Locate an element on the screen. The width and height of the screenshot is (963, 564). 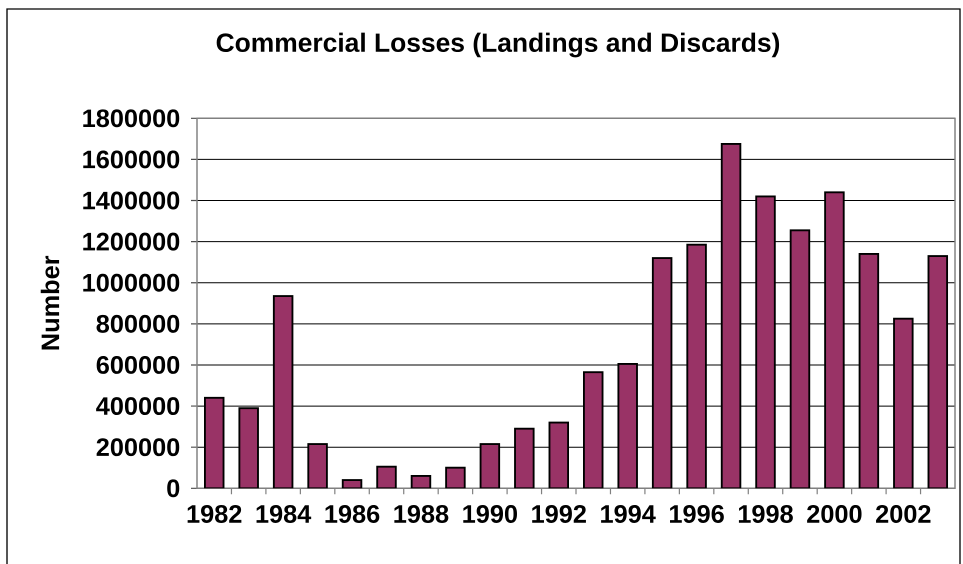
x-tick-label: 1984 is located at coordinates (284, 514).